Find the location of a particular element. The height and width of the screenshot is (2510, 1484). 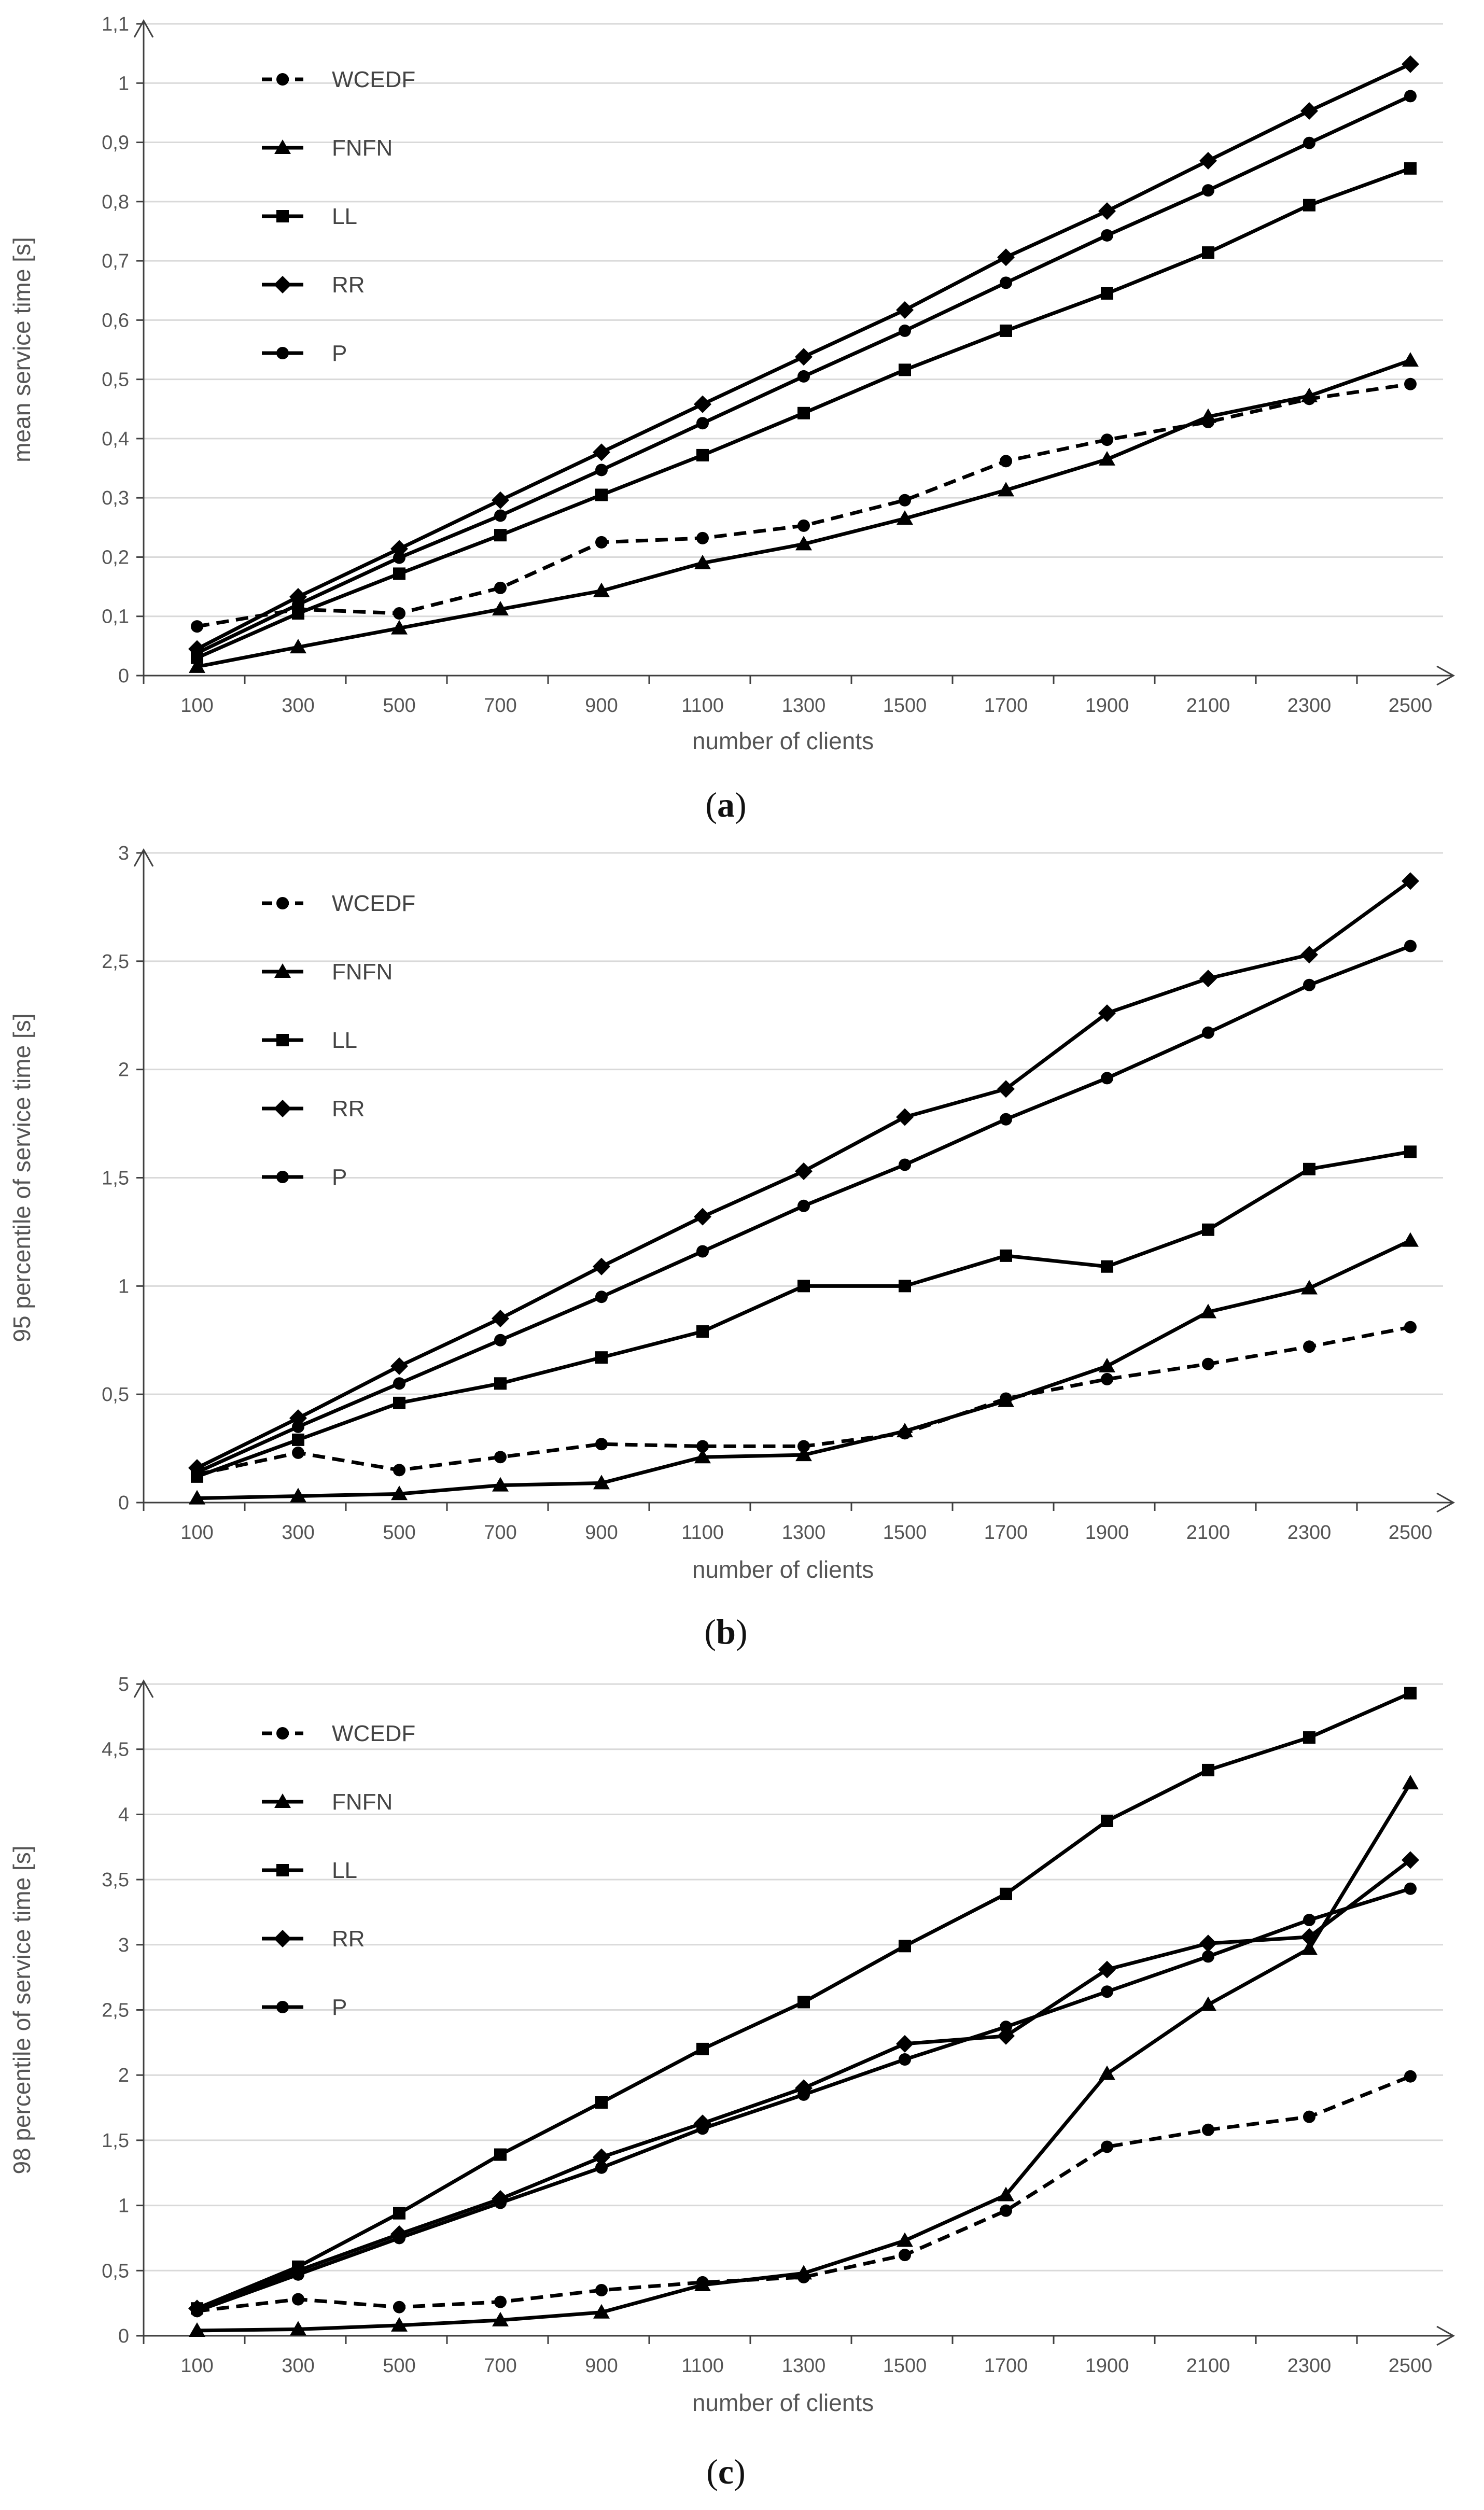

panel-caption: (b) is located at coordinates (725, 1632).